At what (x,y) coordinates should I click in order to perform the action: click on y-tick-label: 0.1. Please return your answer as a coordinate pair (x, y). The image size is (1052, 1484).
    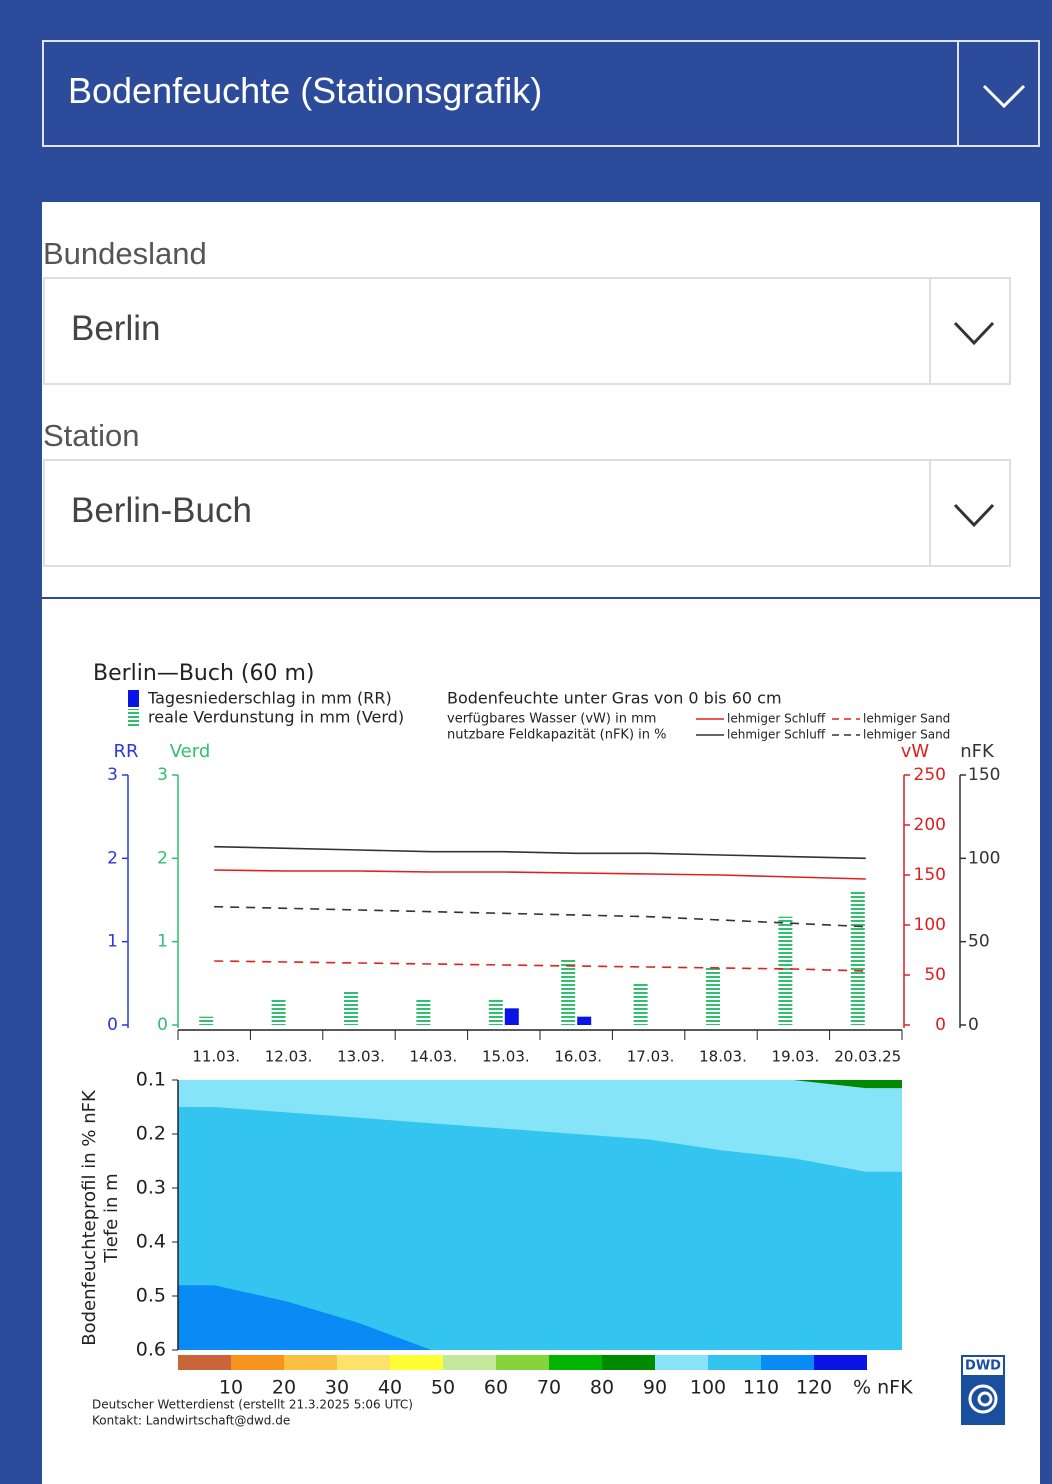
    Looking at the image, I should click on (151, 1080).